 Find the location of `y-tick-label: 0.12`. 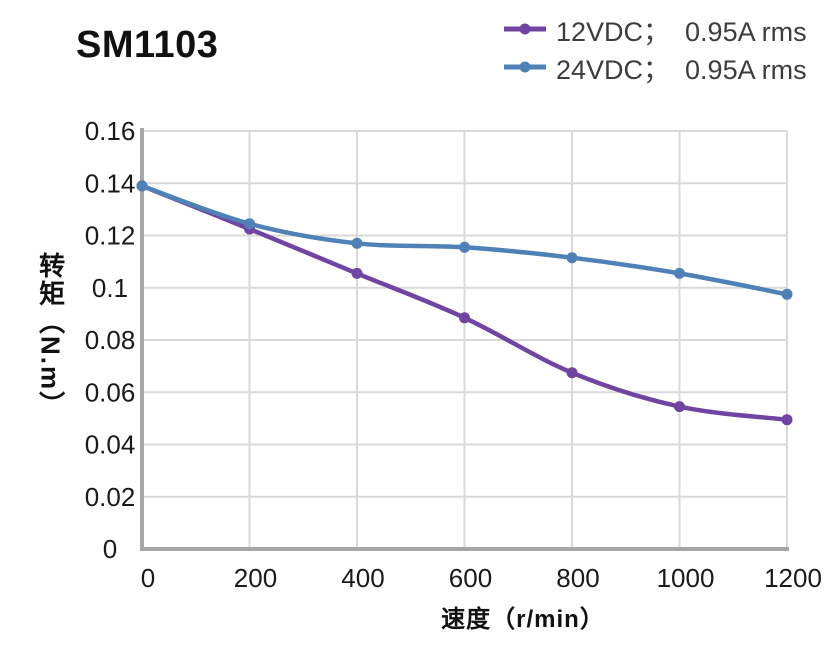

y-tick-label: 0.12 is located at coordinates (110, 236).